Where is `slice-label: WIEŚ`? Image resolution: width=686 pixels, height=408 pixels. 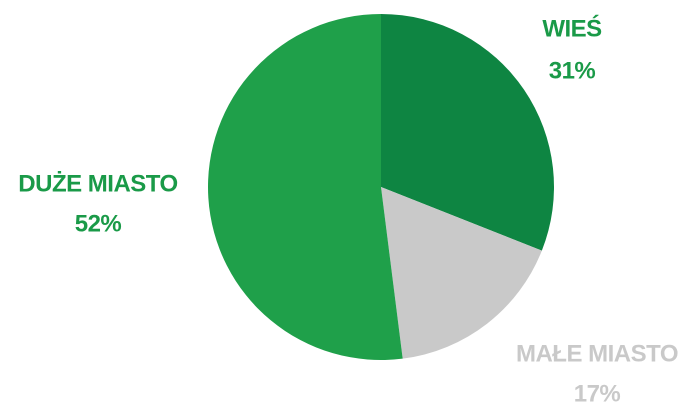
slice-label: WIEŚ is located at coordinates (572, 28).